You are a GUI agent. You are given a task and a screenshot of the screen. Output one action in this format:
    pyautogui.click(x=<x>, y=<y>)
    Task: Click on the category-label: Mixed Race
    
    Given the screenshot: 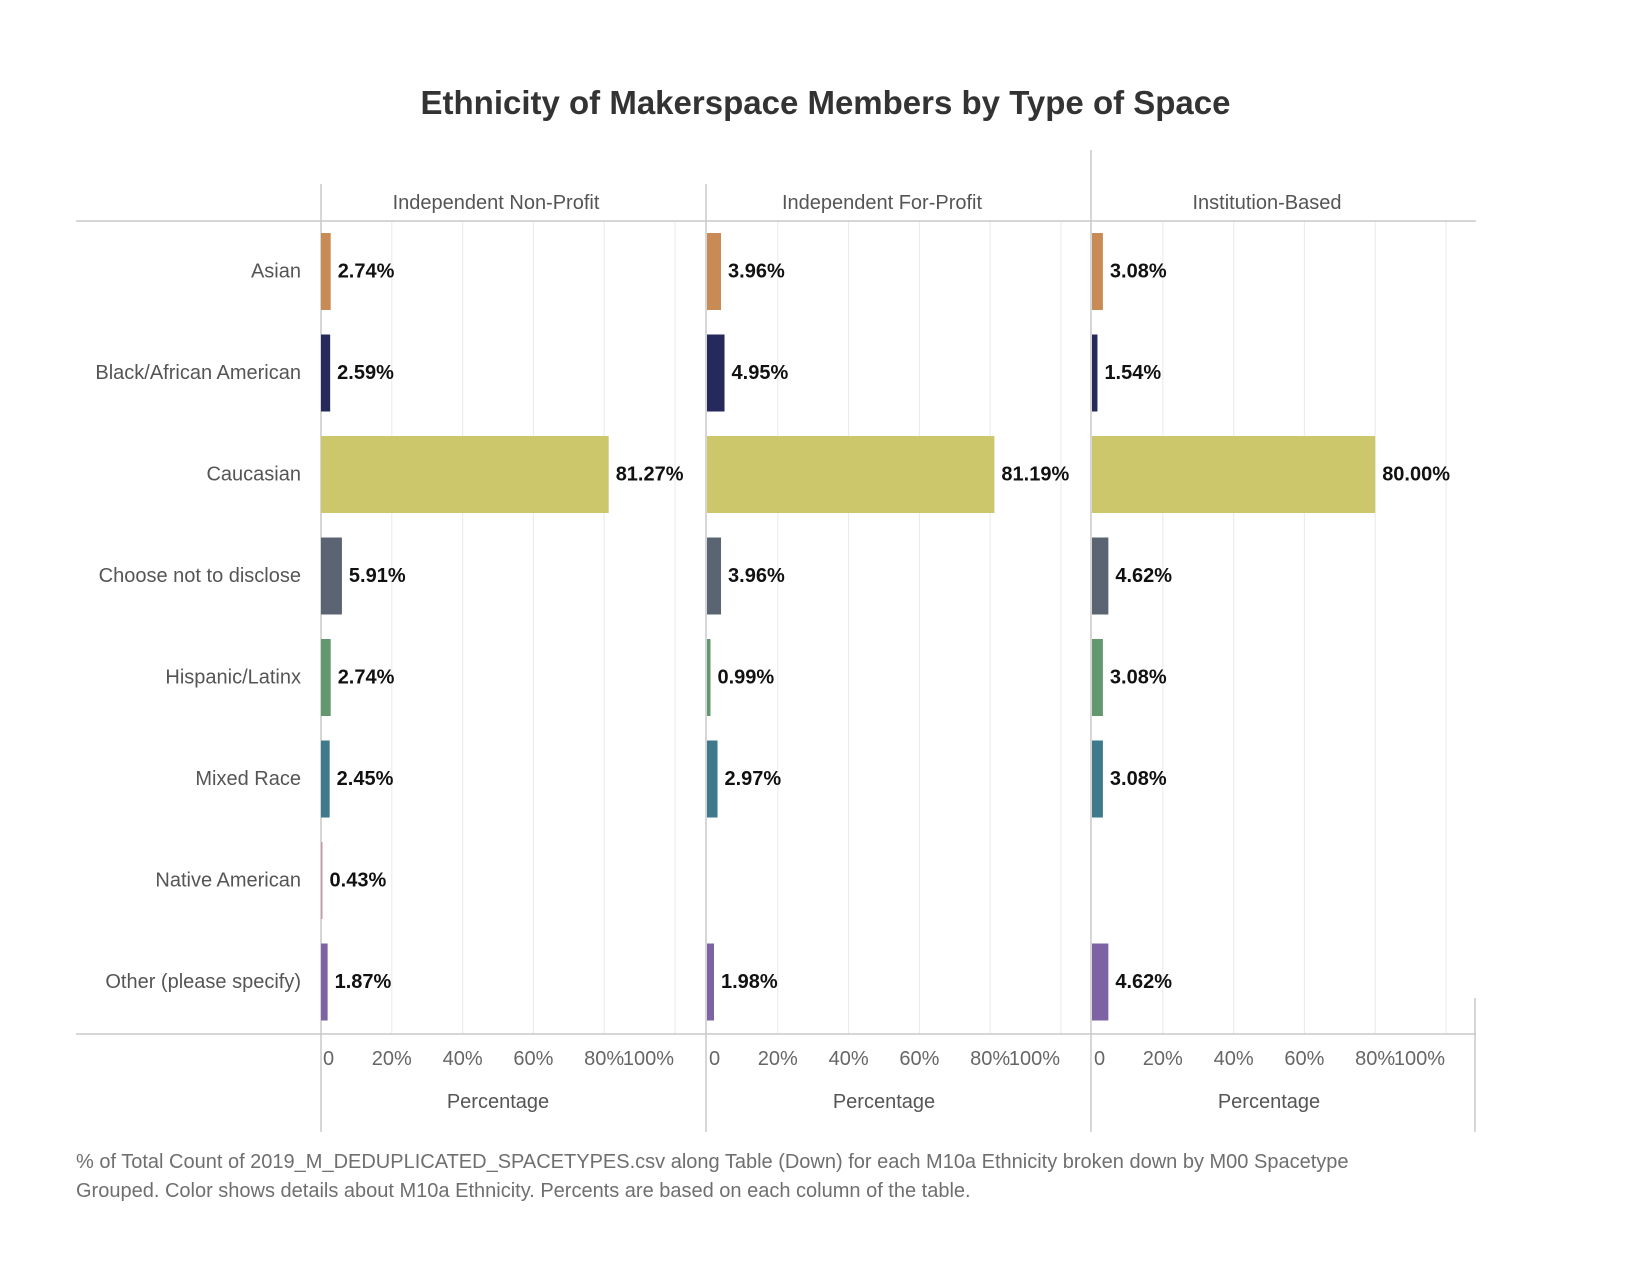 What is the action you would take?
    pyautogui.click(x=248, y=779)
    